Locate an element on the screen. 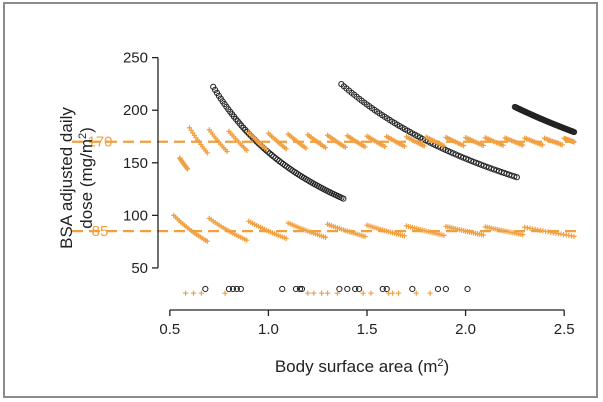 This screenshot has width=603, height=402. x-tick-label: 2.0 is located at coordinates (465, 329).